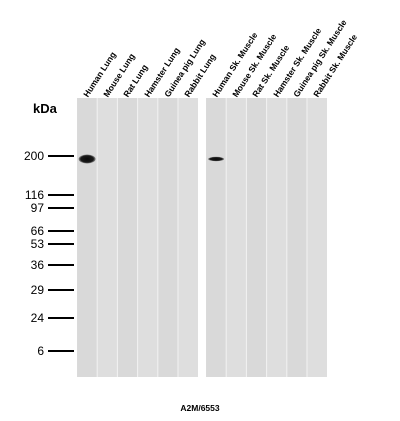 The width and height of the screenshot is (400, 421). I want to click on marker-label: 97, so click(37, 208).